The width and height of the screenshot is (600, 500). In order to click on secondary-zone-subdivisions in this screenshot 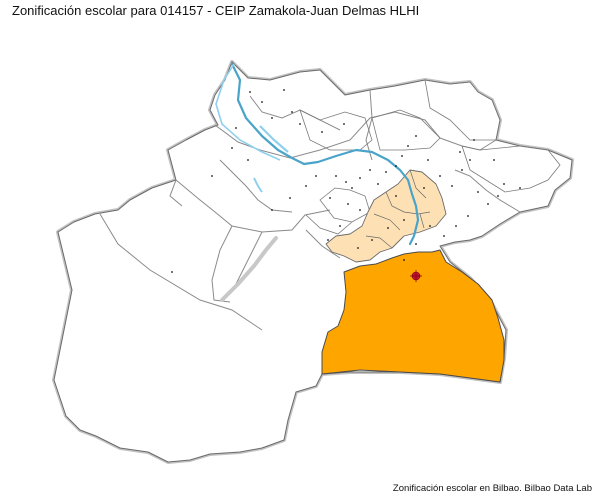, I will do `click(398, 209)`.